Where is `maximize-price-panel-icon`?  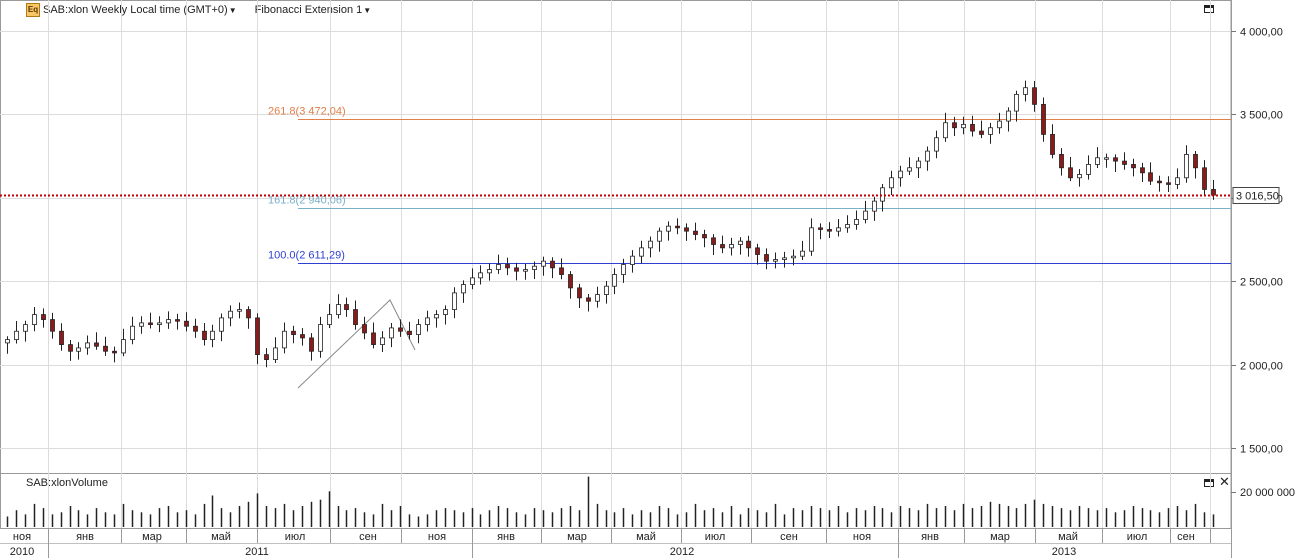 maximize-price-panel-icon is located at coordinates (1209, 9).